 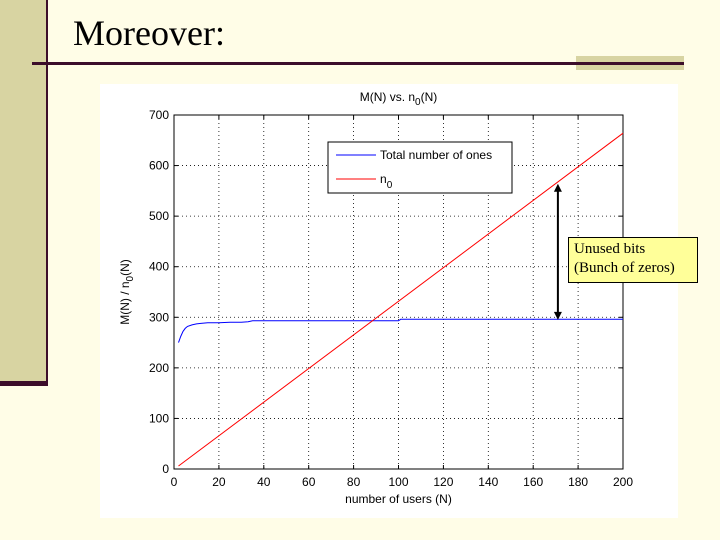 I want to click on legend-label-2: n0, so click(x=386, y=181).